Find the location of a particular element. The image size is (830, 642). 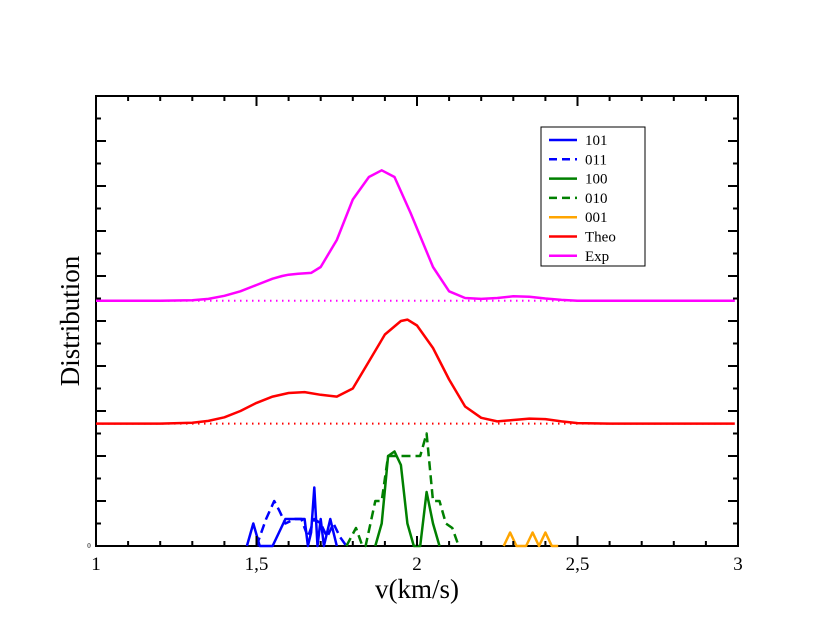

legend: 101 011 100 010 001 Theo Exp is located at coordinates (593, 196).